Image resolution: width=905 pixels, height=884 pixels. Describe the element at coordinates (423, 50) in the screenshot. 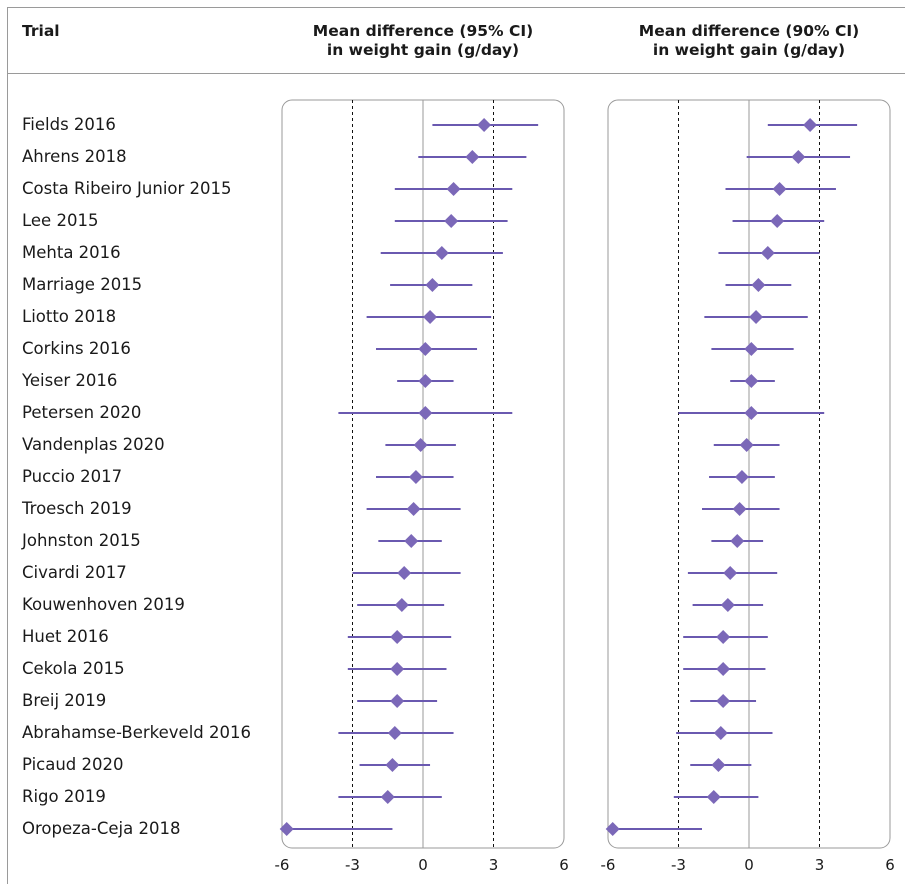

I see `left-panel-title-line2: in weight gain (g/day)` at that location.